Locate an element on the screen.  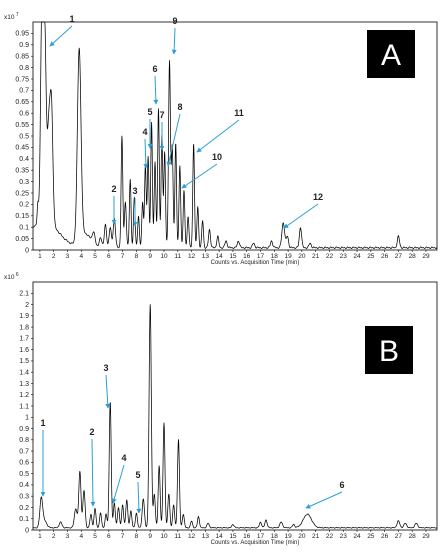
y-tick-label: 0.65 is located at coordinates (22, 102).